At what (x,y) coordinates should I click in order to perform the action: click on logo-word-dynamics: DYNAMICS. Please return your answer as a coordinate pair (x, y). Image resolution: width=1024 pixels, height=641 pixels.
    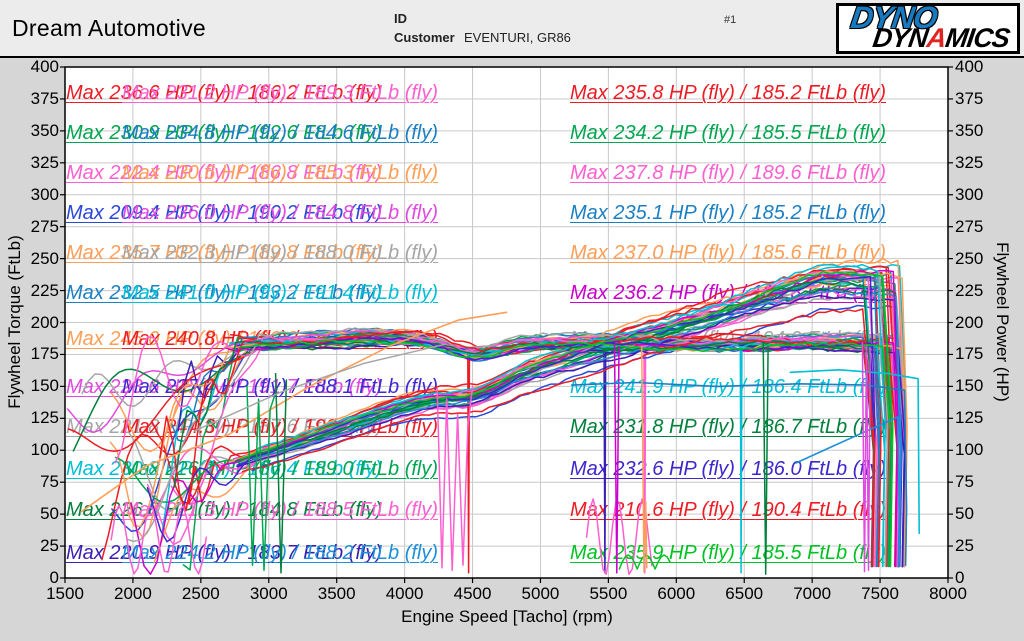
    Looking at the image, I should click on (941, 38).